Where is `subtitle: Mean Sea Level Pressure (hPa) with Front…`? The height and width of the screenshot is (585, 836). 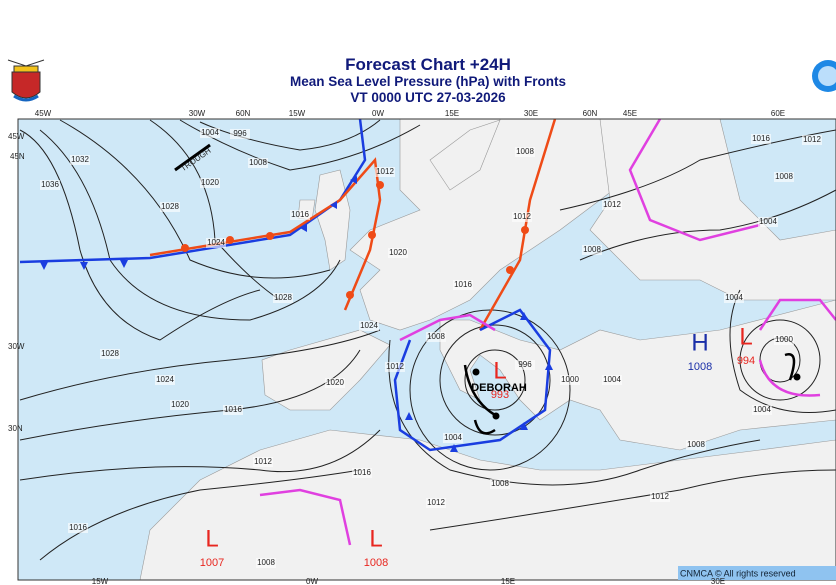
subtitle: Mean Sea Level Pressure (hPa) with Front… is located at coordinates (428, 81).